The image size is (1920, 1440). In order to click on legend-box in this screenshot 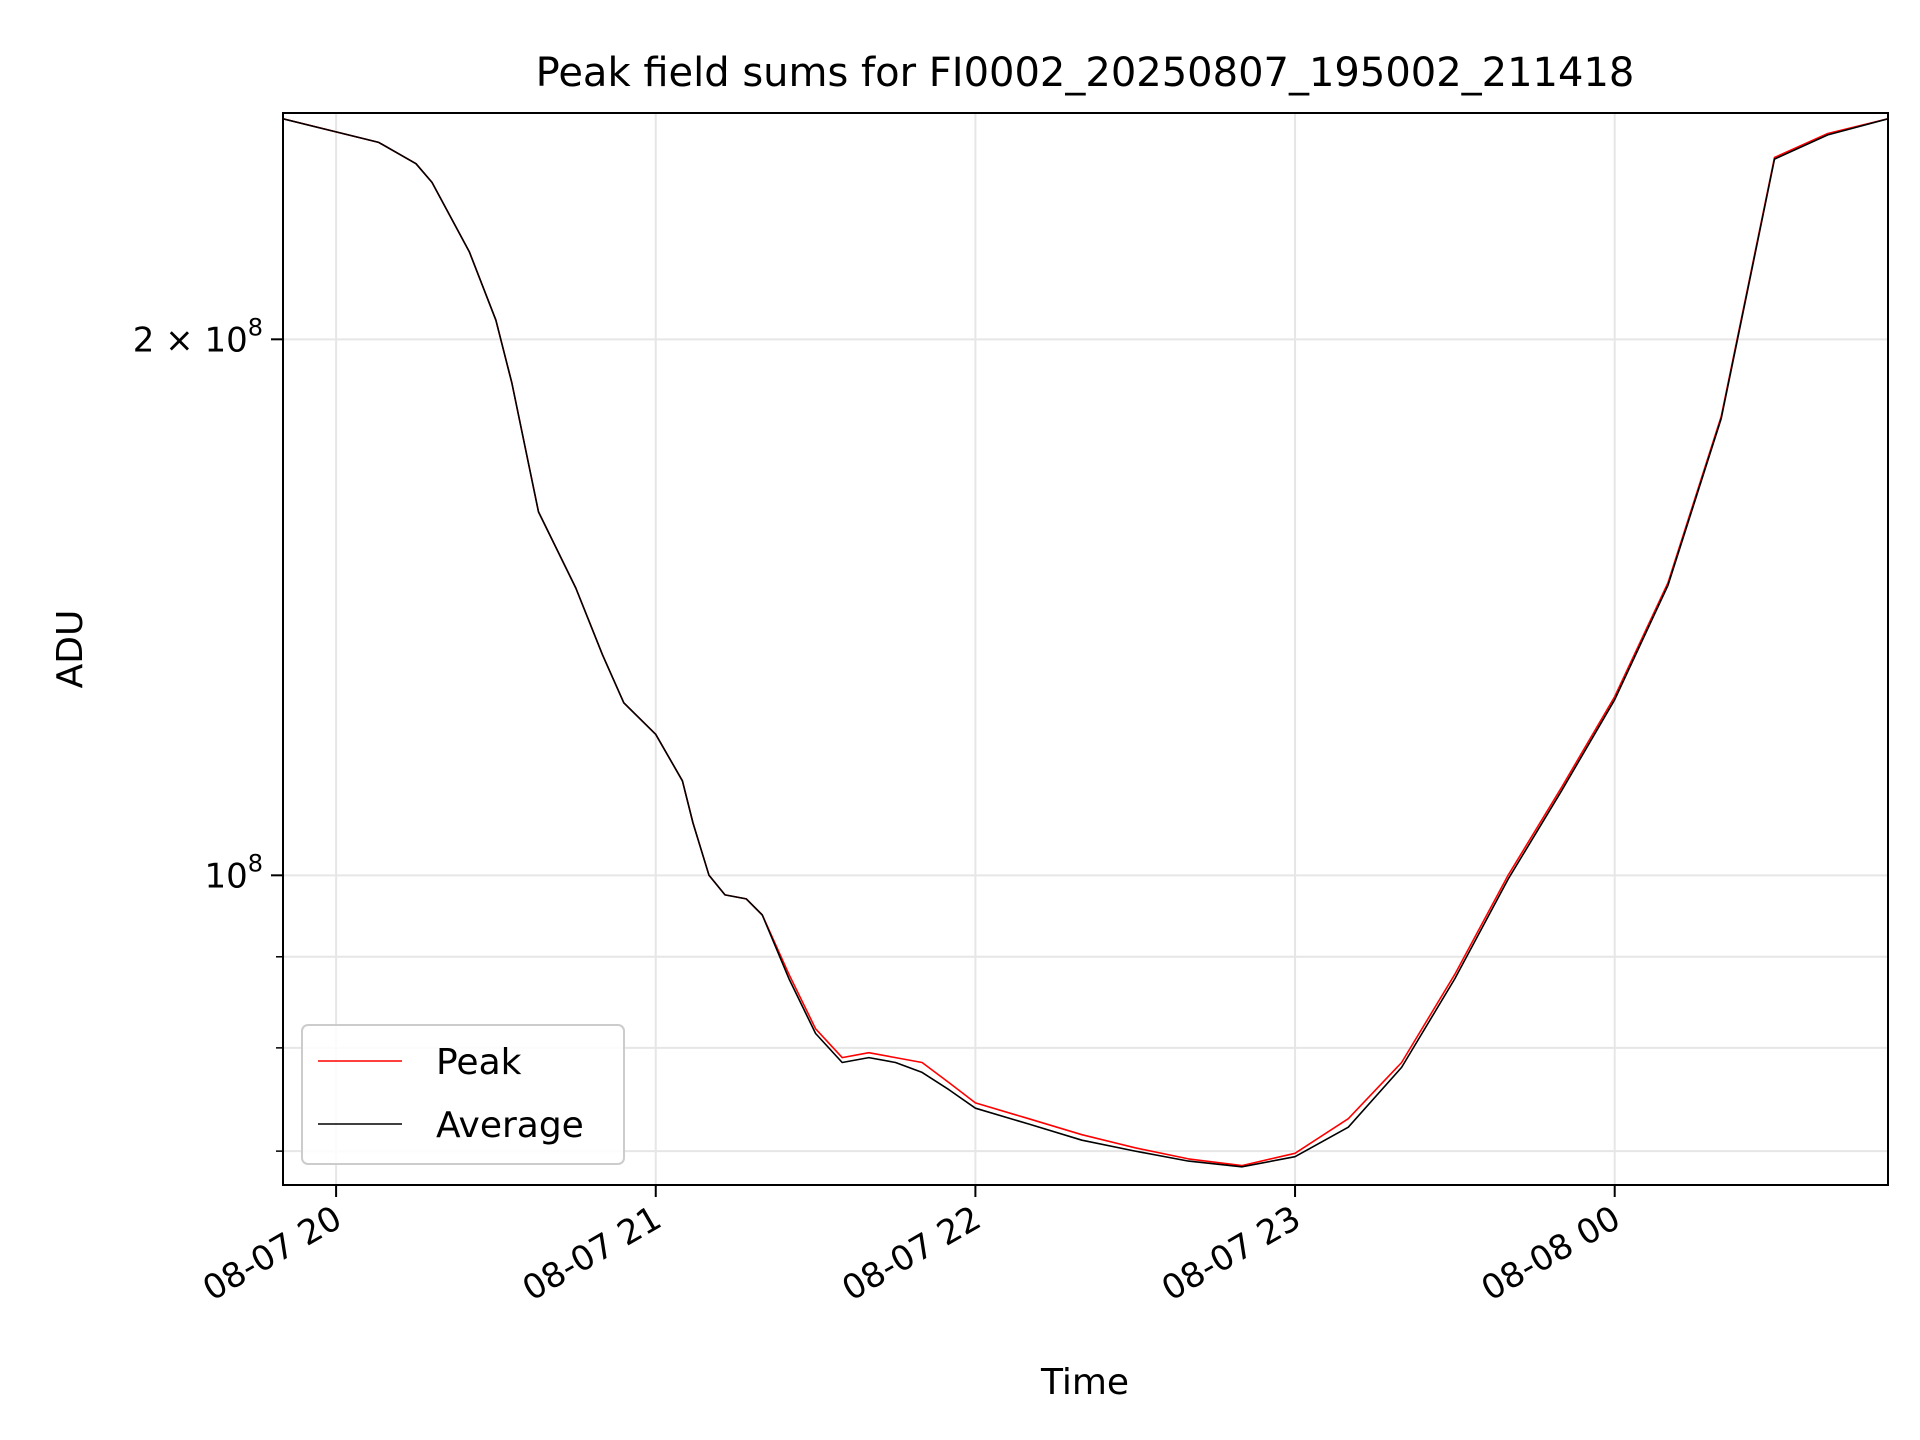, I will do `click(463, 1094)`.